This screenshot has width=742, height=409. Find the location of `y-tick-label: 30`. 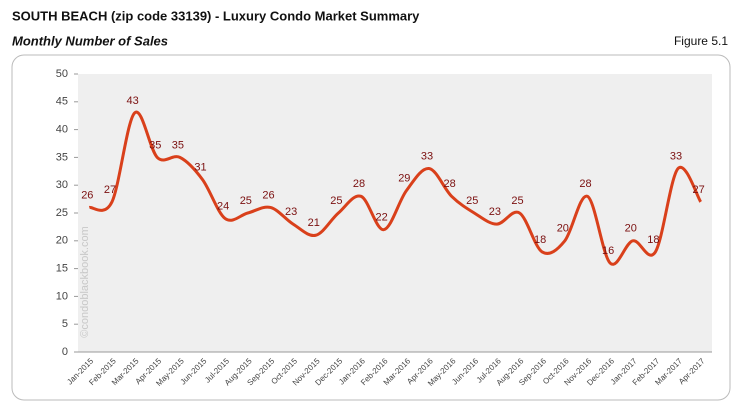

y-tick-label: 30 is located at coordinates (62, 185).